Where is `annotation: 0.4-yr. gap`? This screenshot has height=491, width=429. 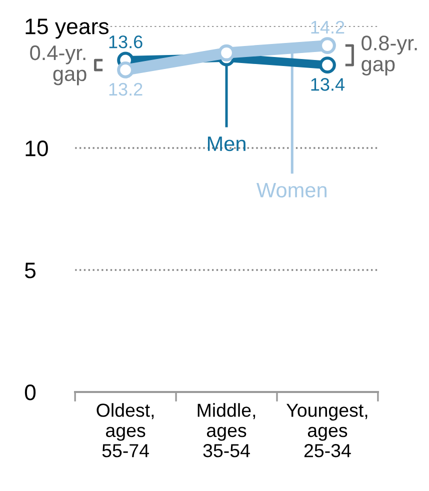
annotation: 0.4-yr. gap is located at coordinates (58, 65).